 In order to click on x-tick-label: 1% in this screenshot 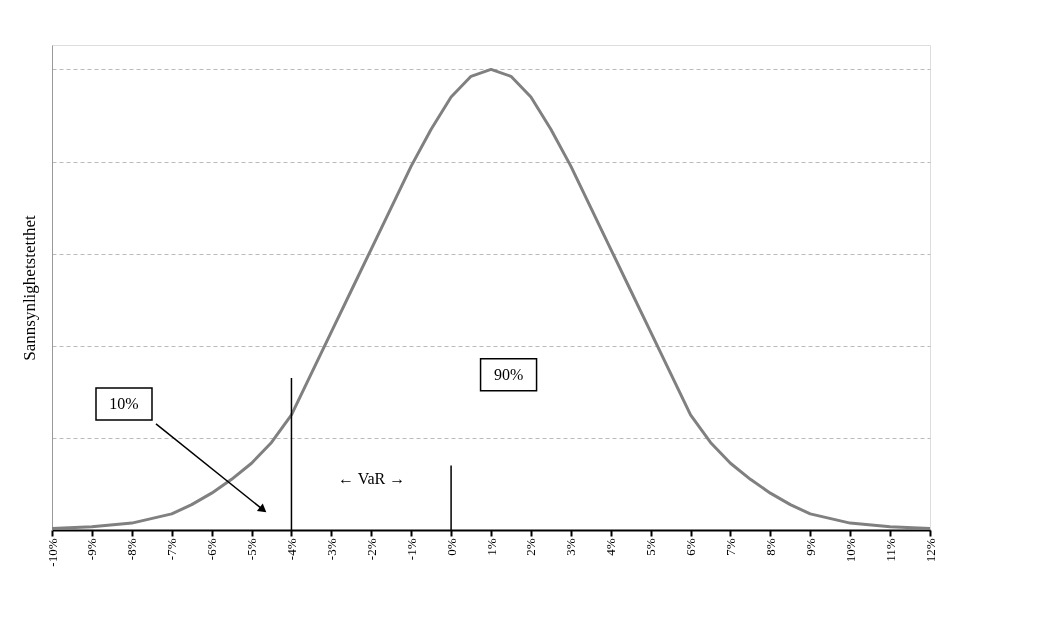, I will do `click(491, 547)`.